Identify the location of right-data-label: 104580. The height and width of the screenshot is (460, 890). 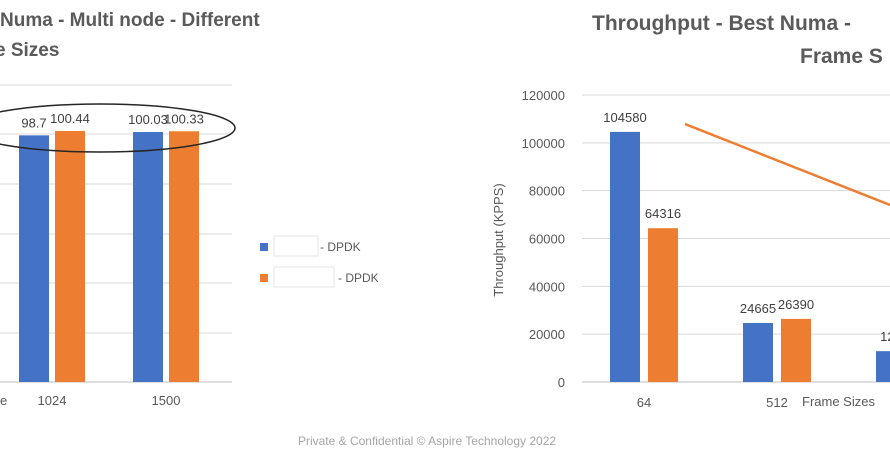
(624, 117).